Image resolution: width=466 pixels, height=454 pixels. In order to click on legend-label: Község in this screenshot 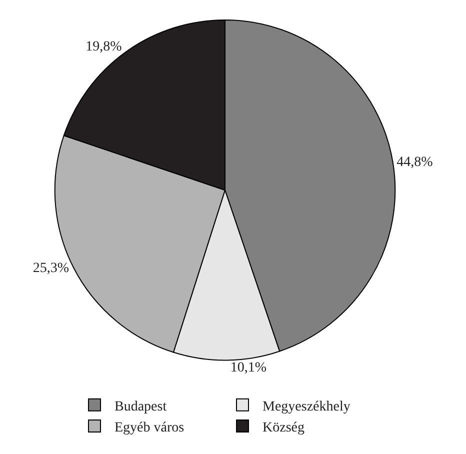, I will do `click(283, 428)`.